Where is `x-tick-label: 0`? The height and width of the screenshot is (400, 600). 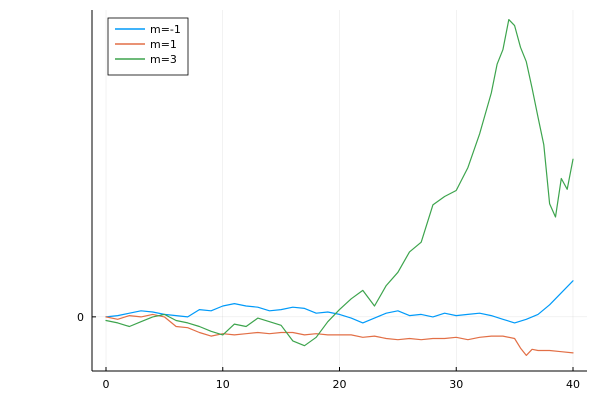 x-tick-label: 0 is located at coordinates (106, 384).